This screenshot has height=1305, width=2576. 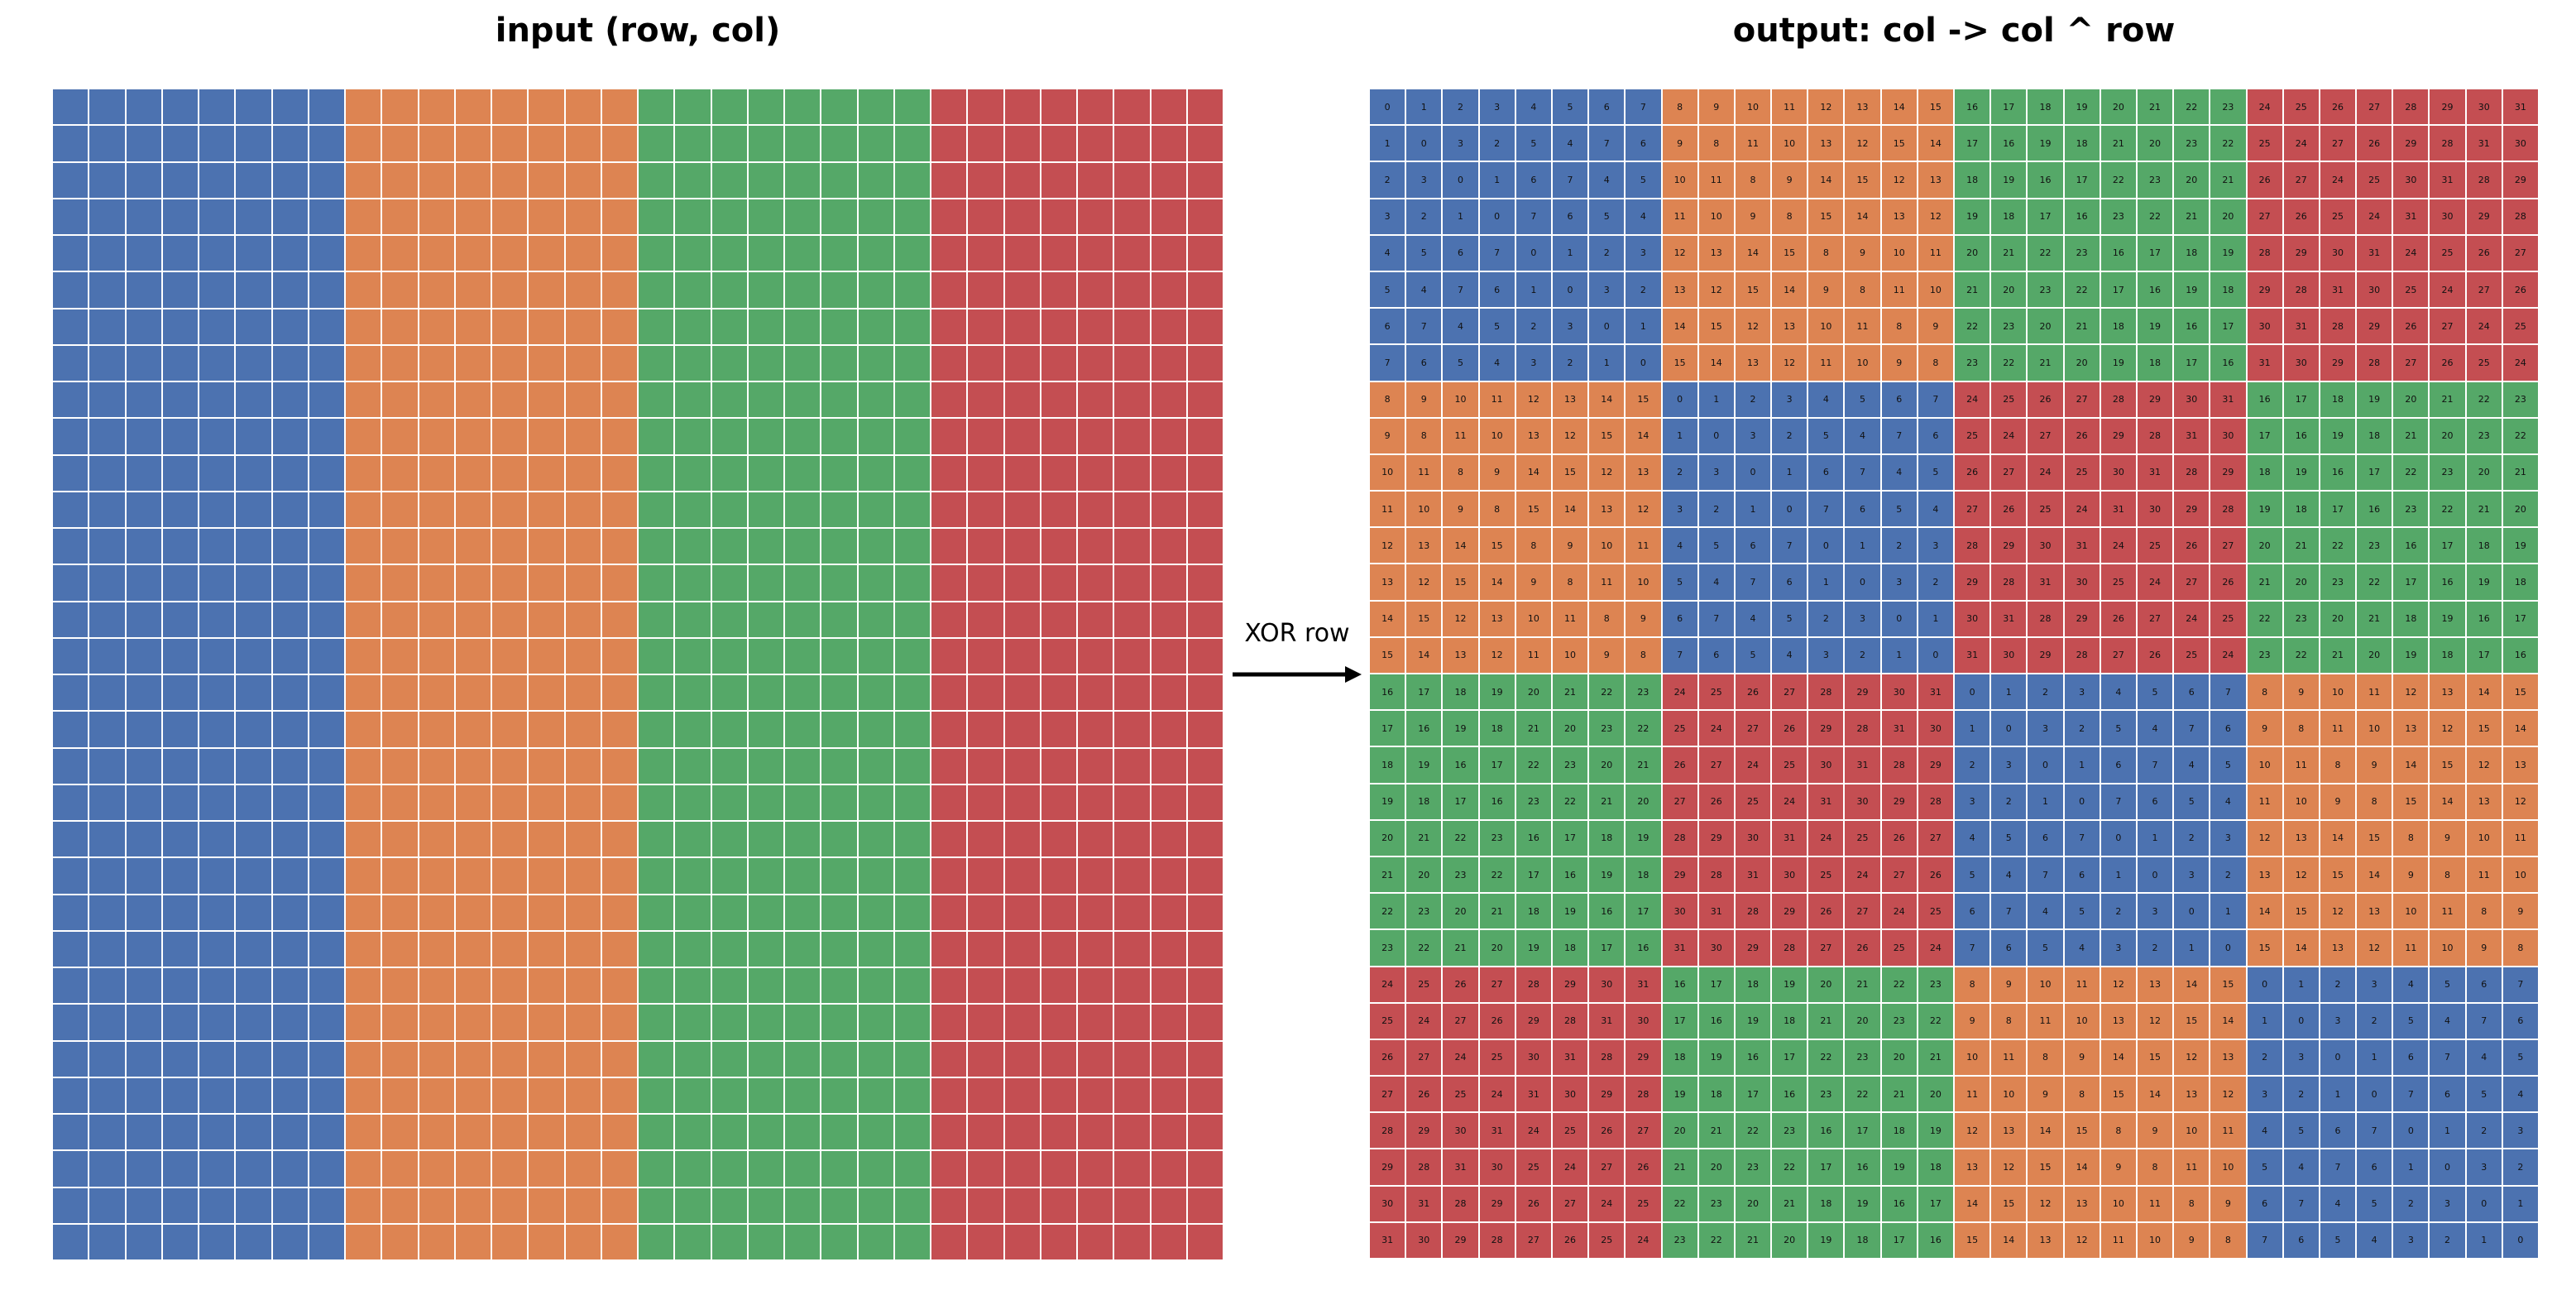 I want to click on output-cell: 9, so click(x=2411, y=875).